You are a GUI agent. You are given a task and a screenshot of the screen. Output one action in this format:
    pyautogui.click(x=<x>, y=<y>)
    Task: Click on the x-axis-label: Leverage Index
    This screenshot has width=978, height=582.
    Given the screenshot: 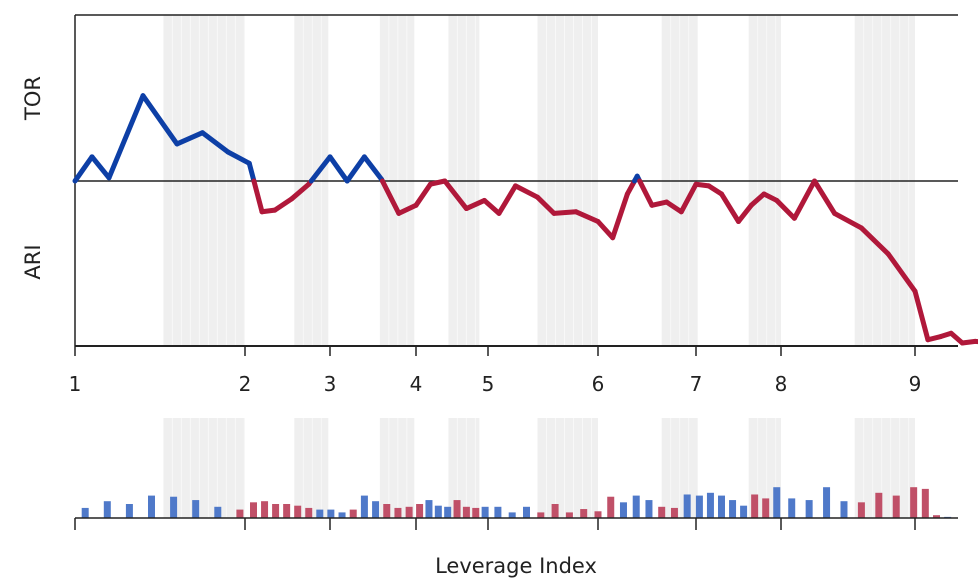 What is the action you would take?
    pyautogui.click(x=516, y=566)
    